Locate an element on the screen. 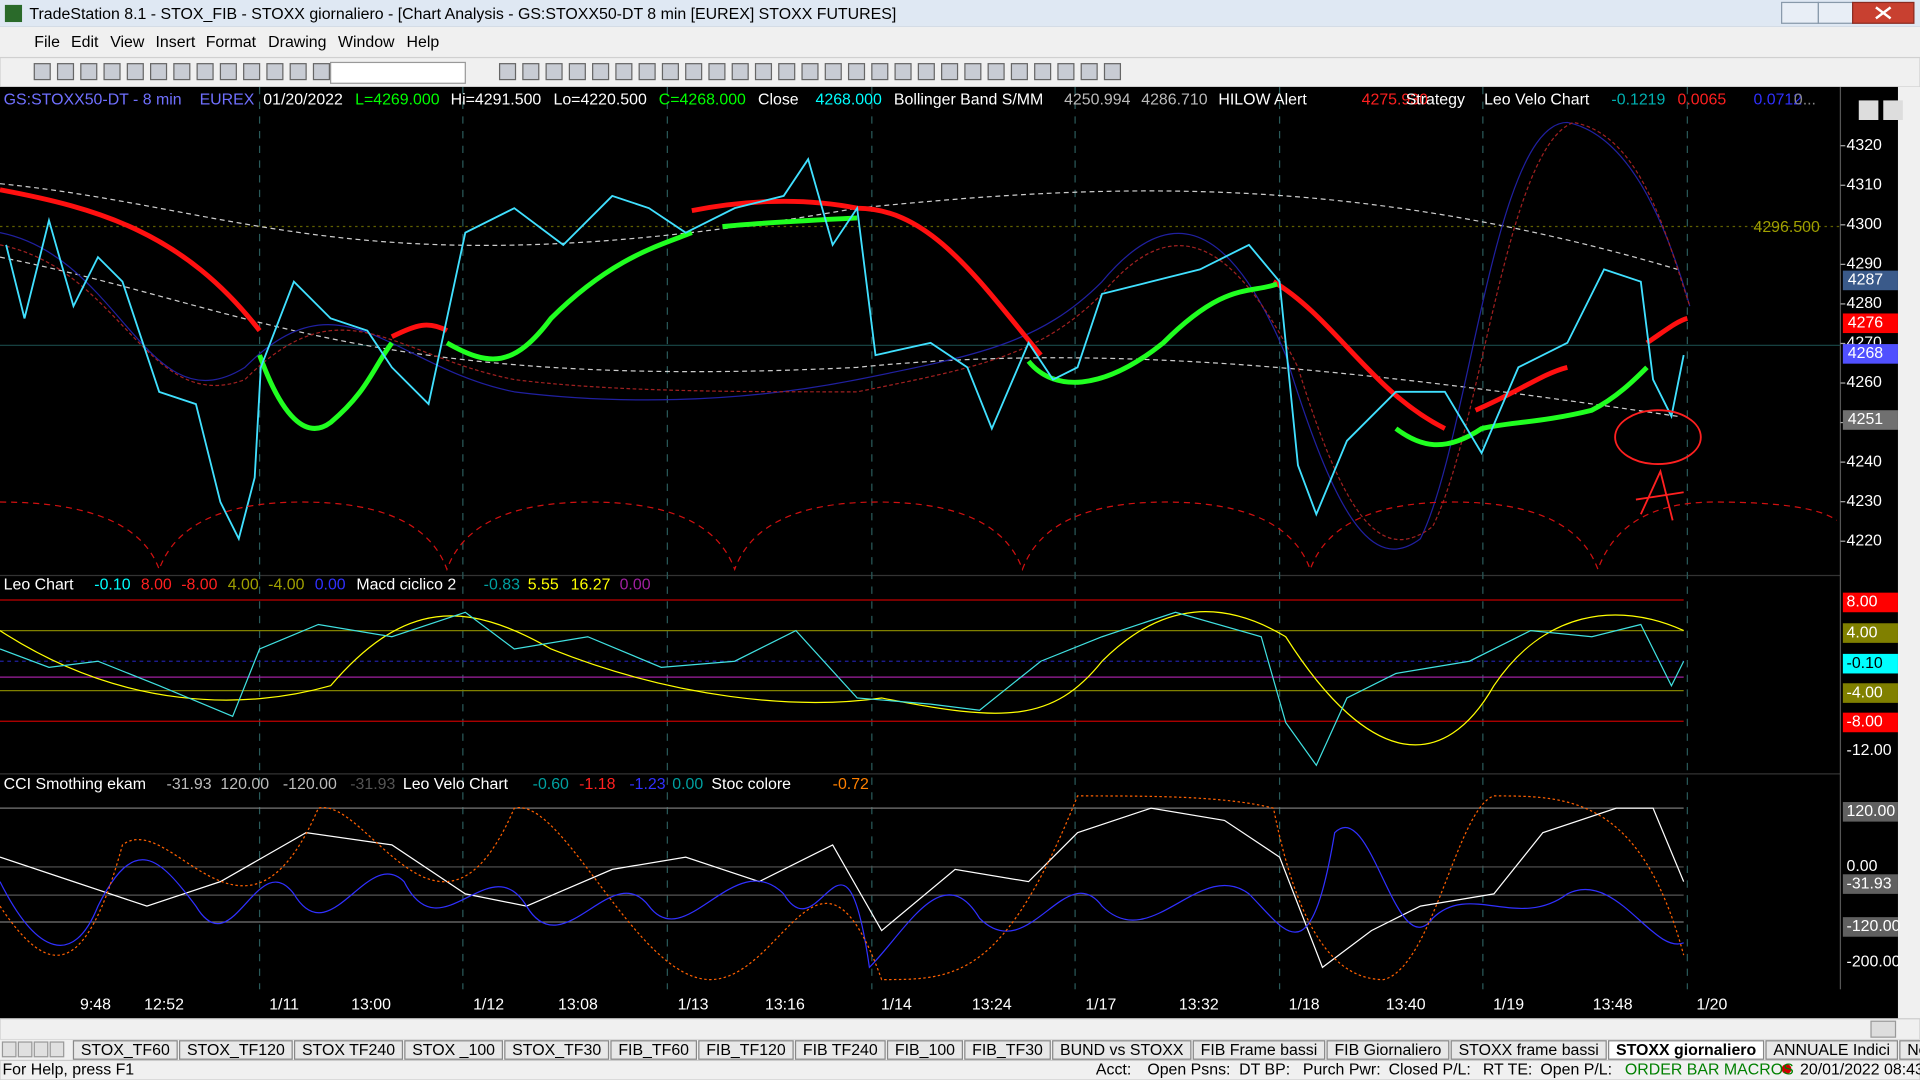 The height and width of the screenshot is (1080, 1920). tab: STOXX giornaliero is located at coordinates (1686, 1050).